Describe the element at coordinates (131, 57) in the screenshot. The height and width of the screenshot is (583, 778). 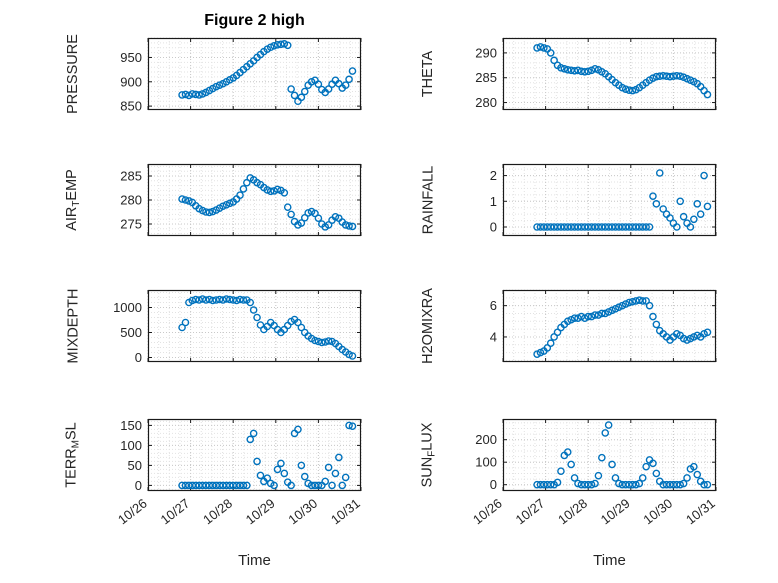
I see `y-tick-label: 950` at that location.